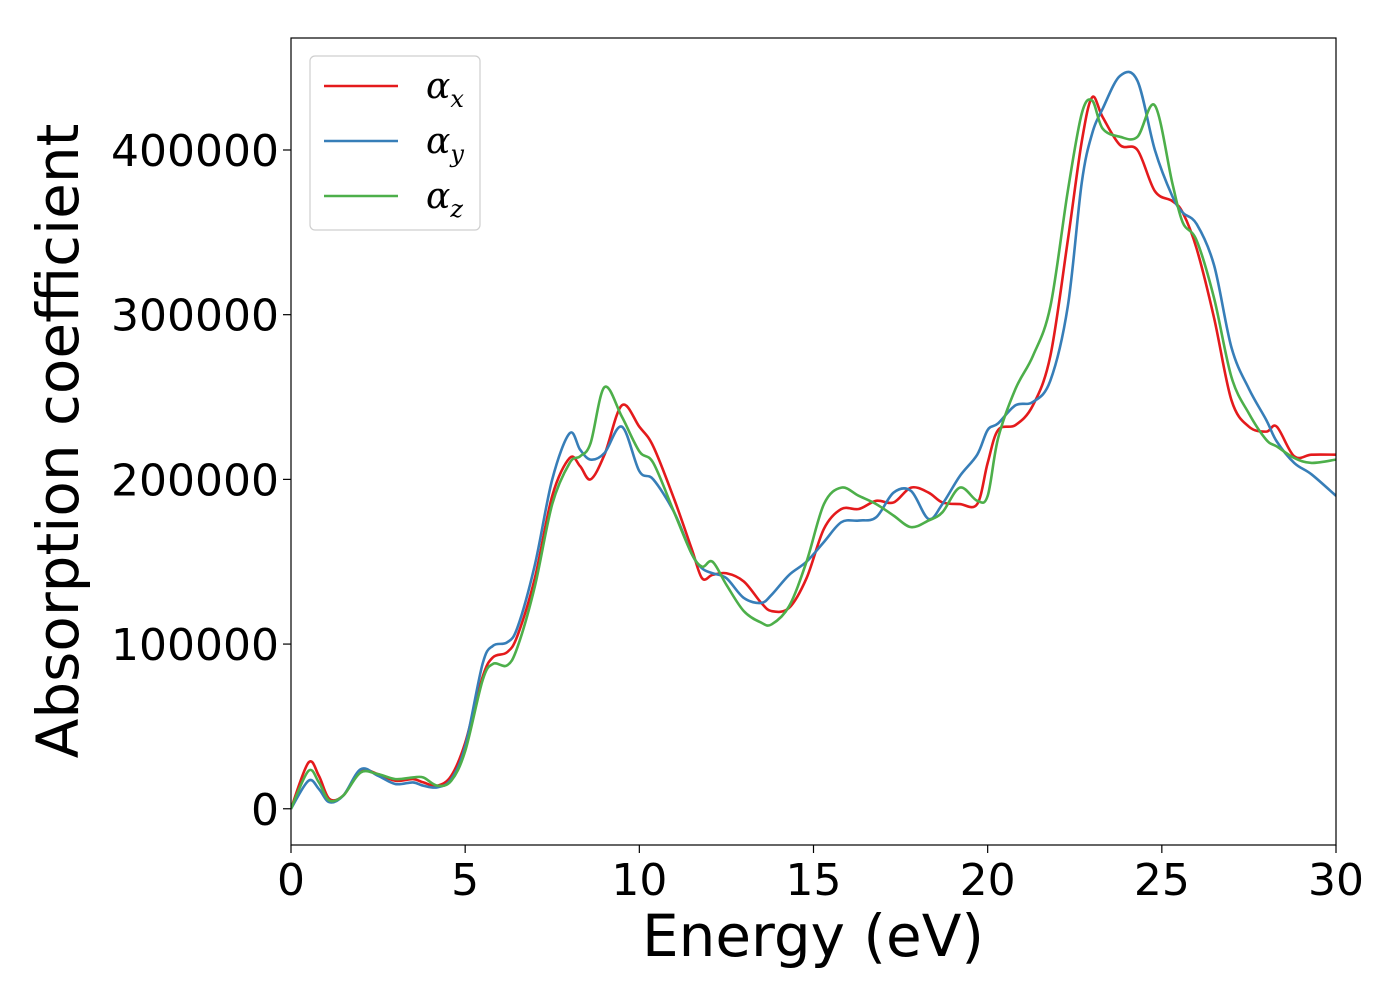 The image size is (1400, 1000). I want to click on x-tick-label: 10, so click(639, 880).